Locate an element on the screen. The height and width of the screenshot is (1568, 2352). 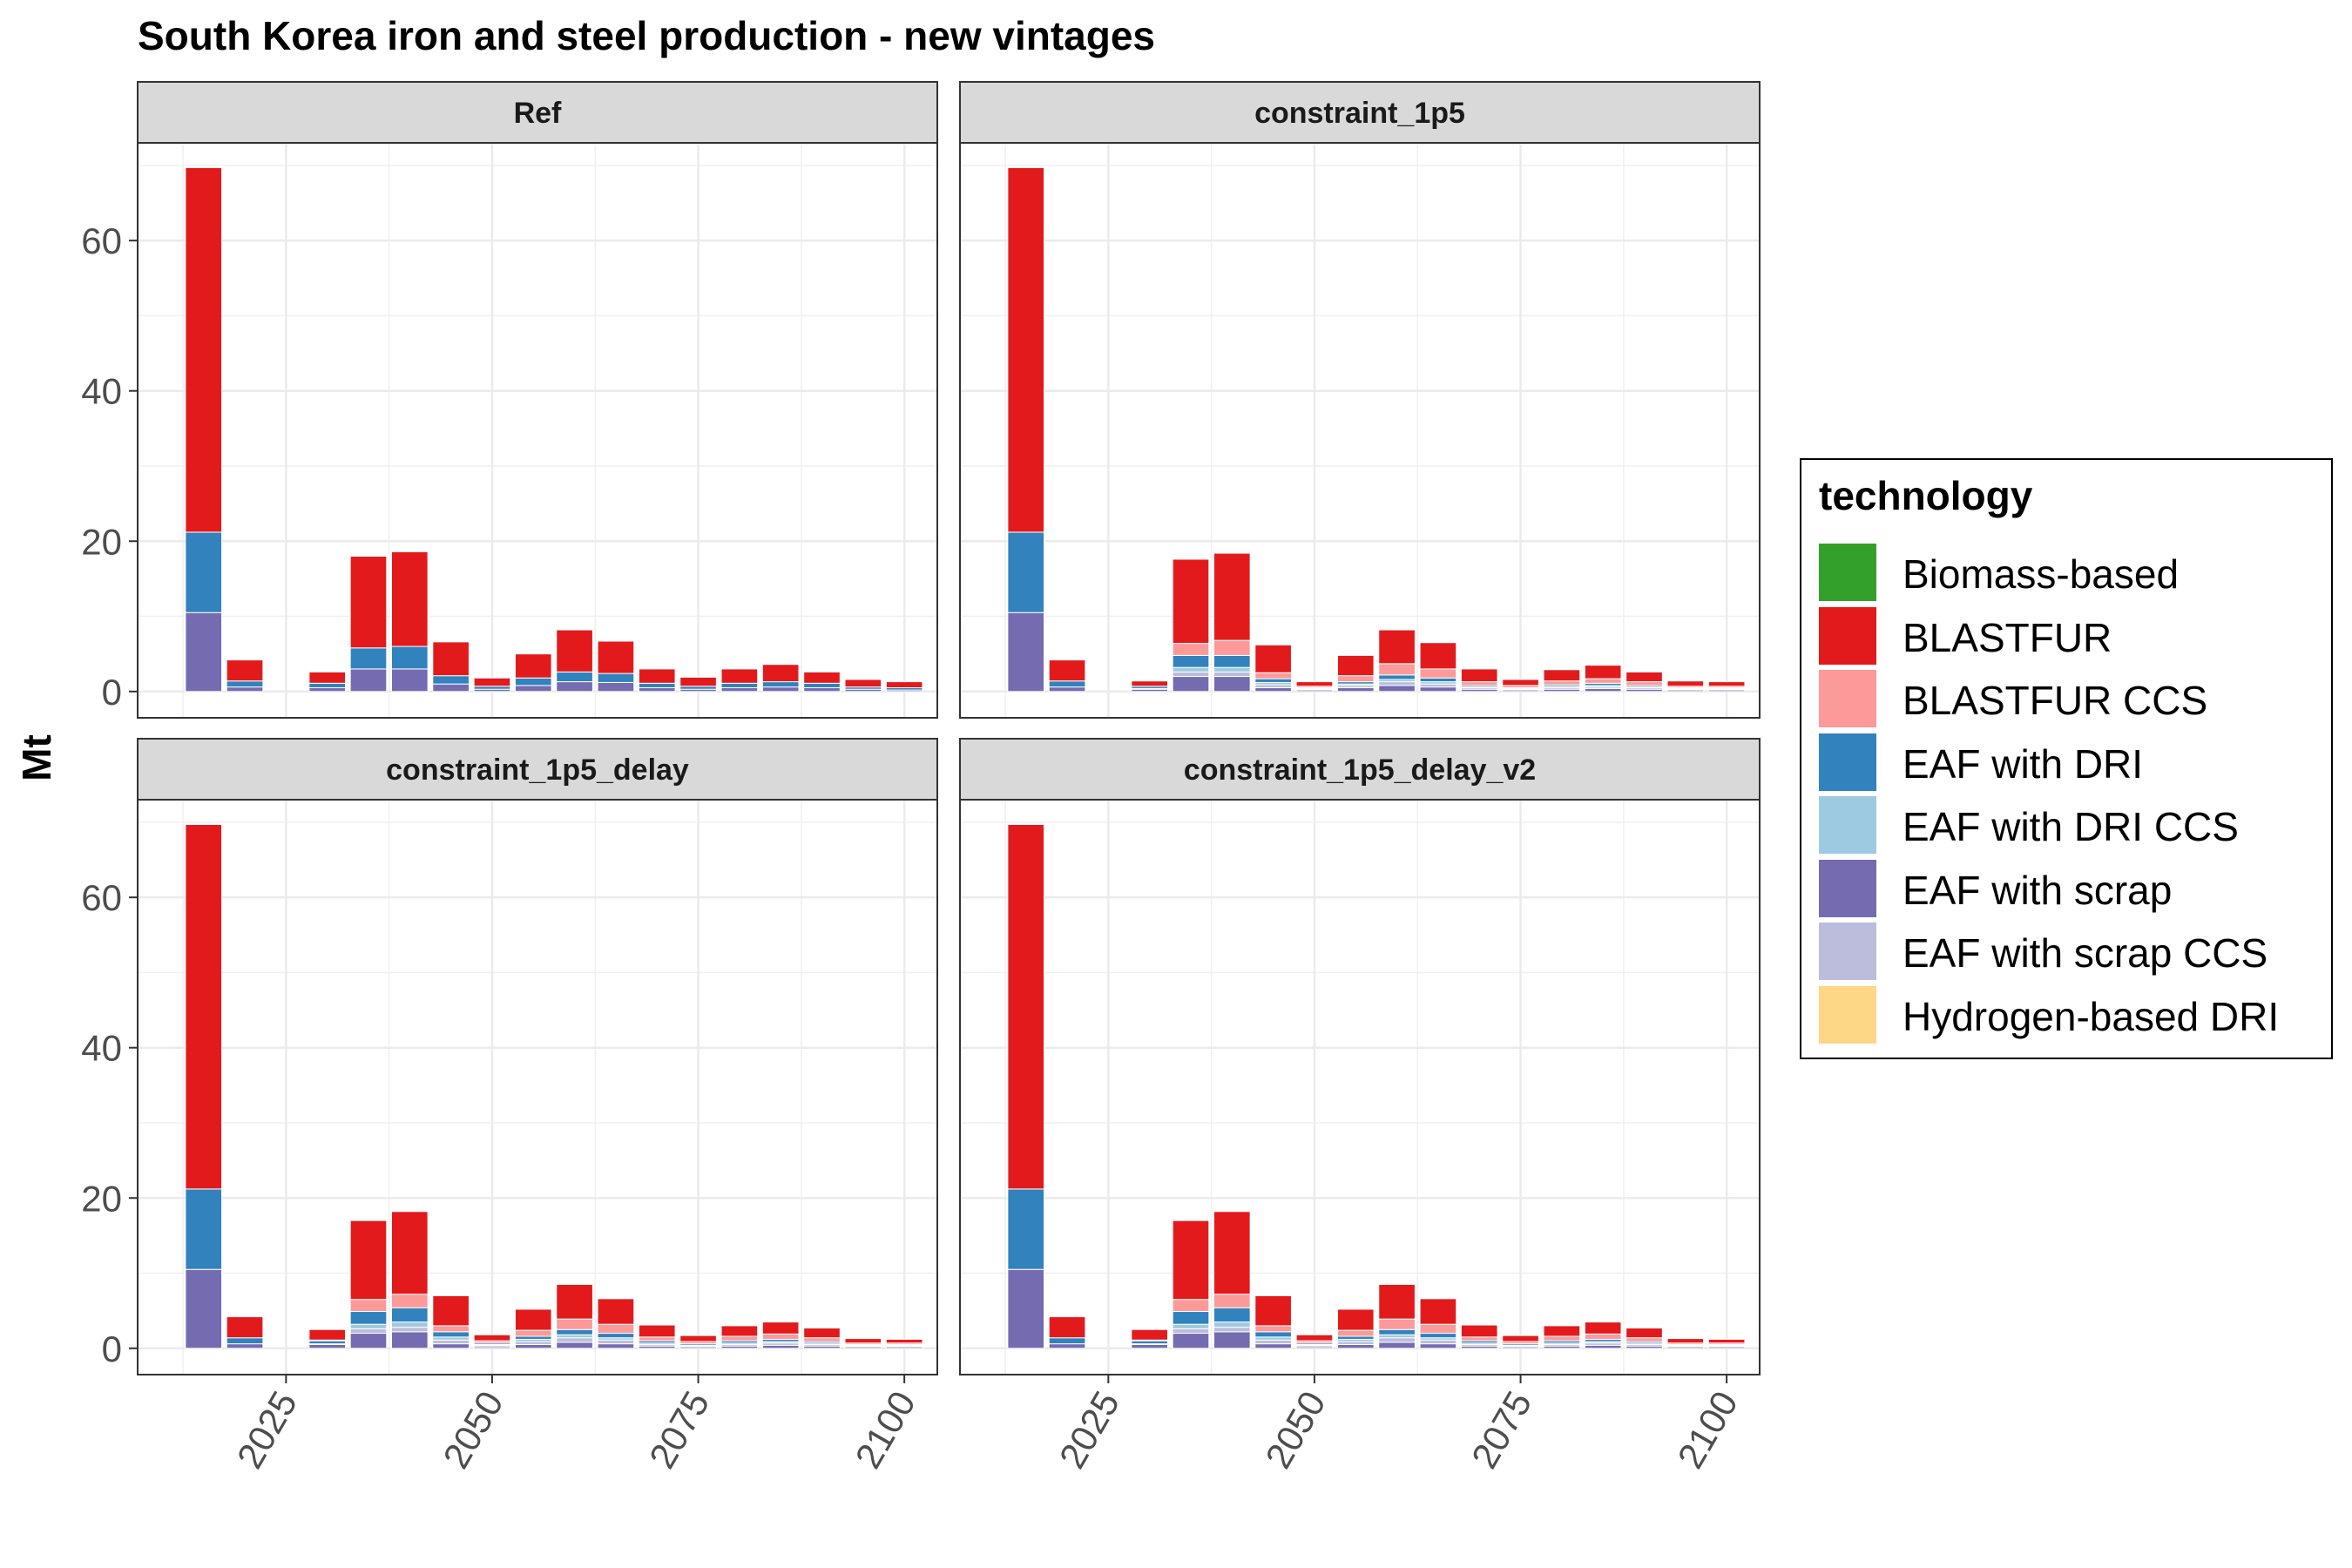
bar-eaf-with-scrap-2045 is located at coordinates (451, 688).